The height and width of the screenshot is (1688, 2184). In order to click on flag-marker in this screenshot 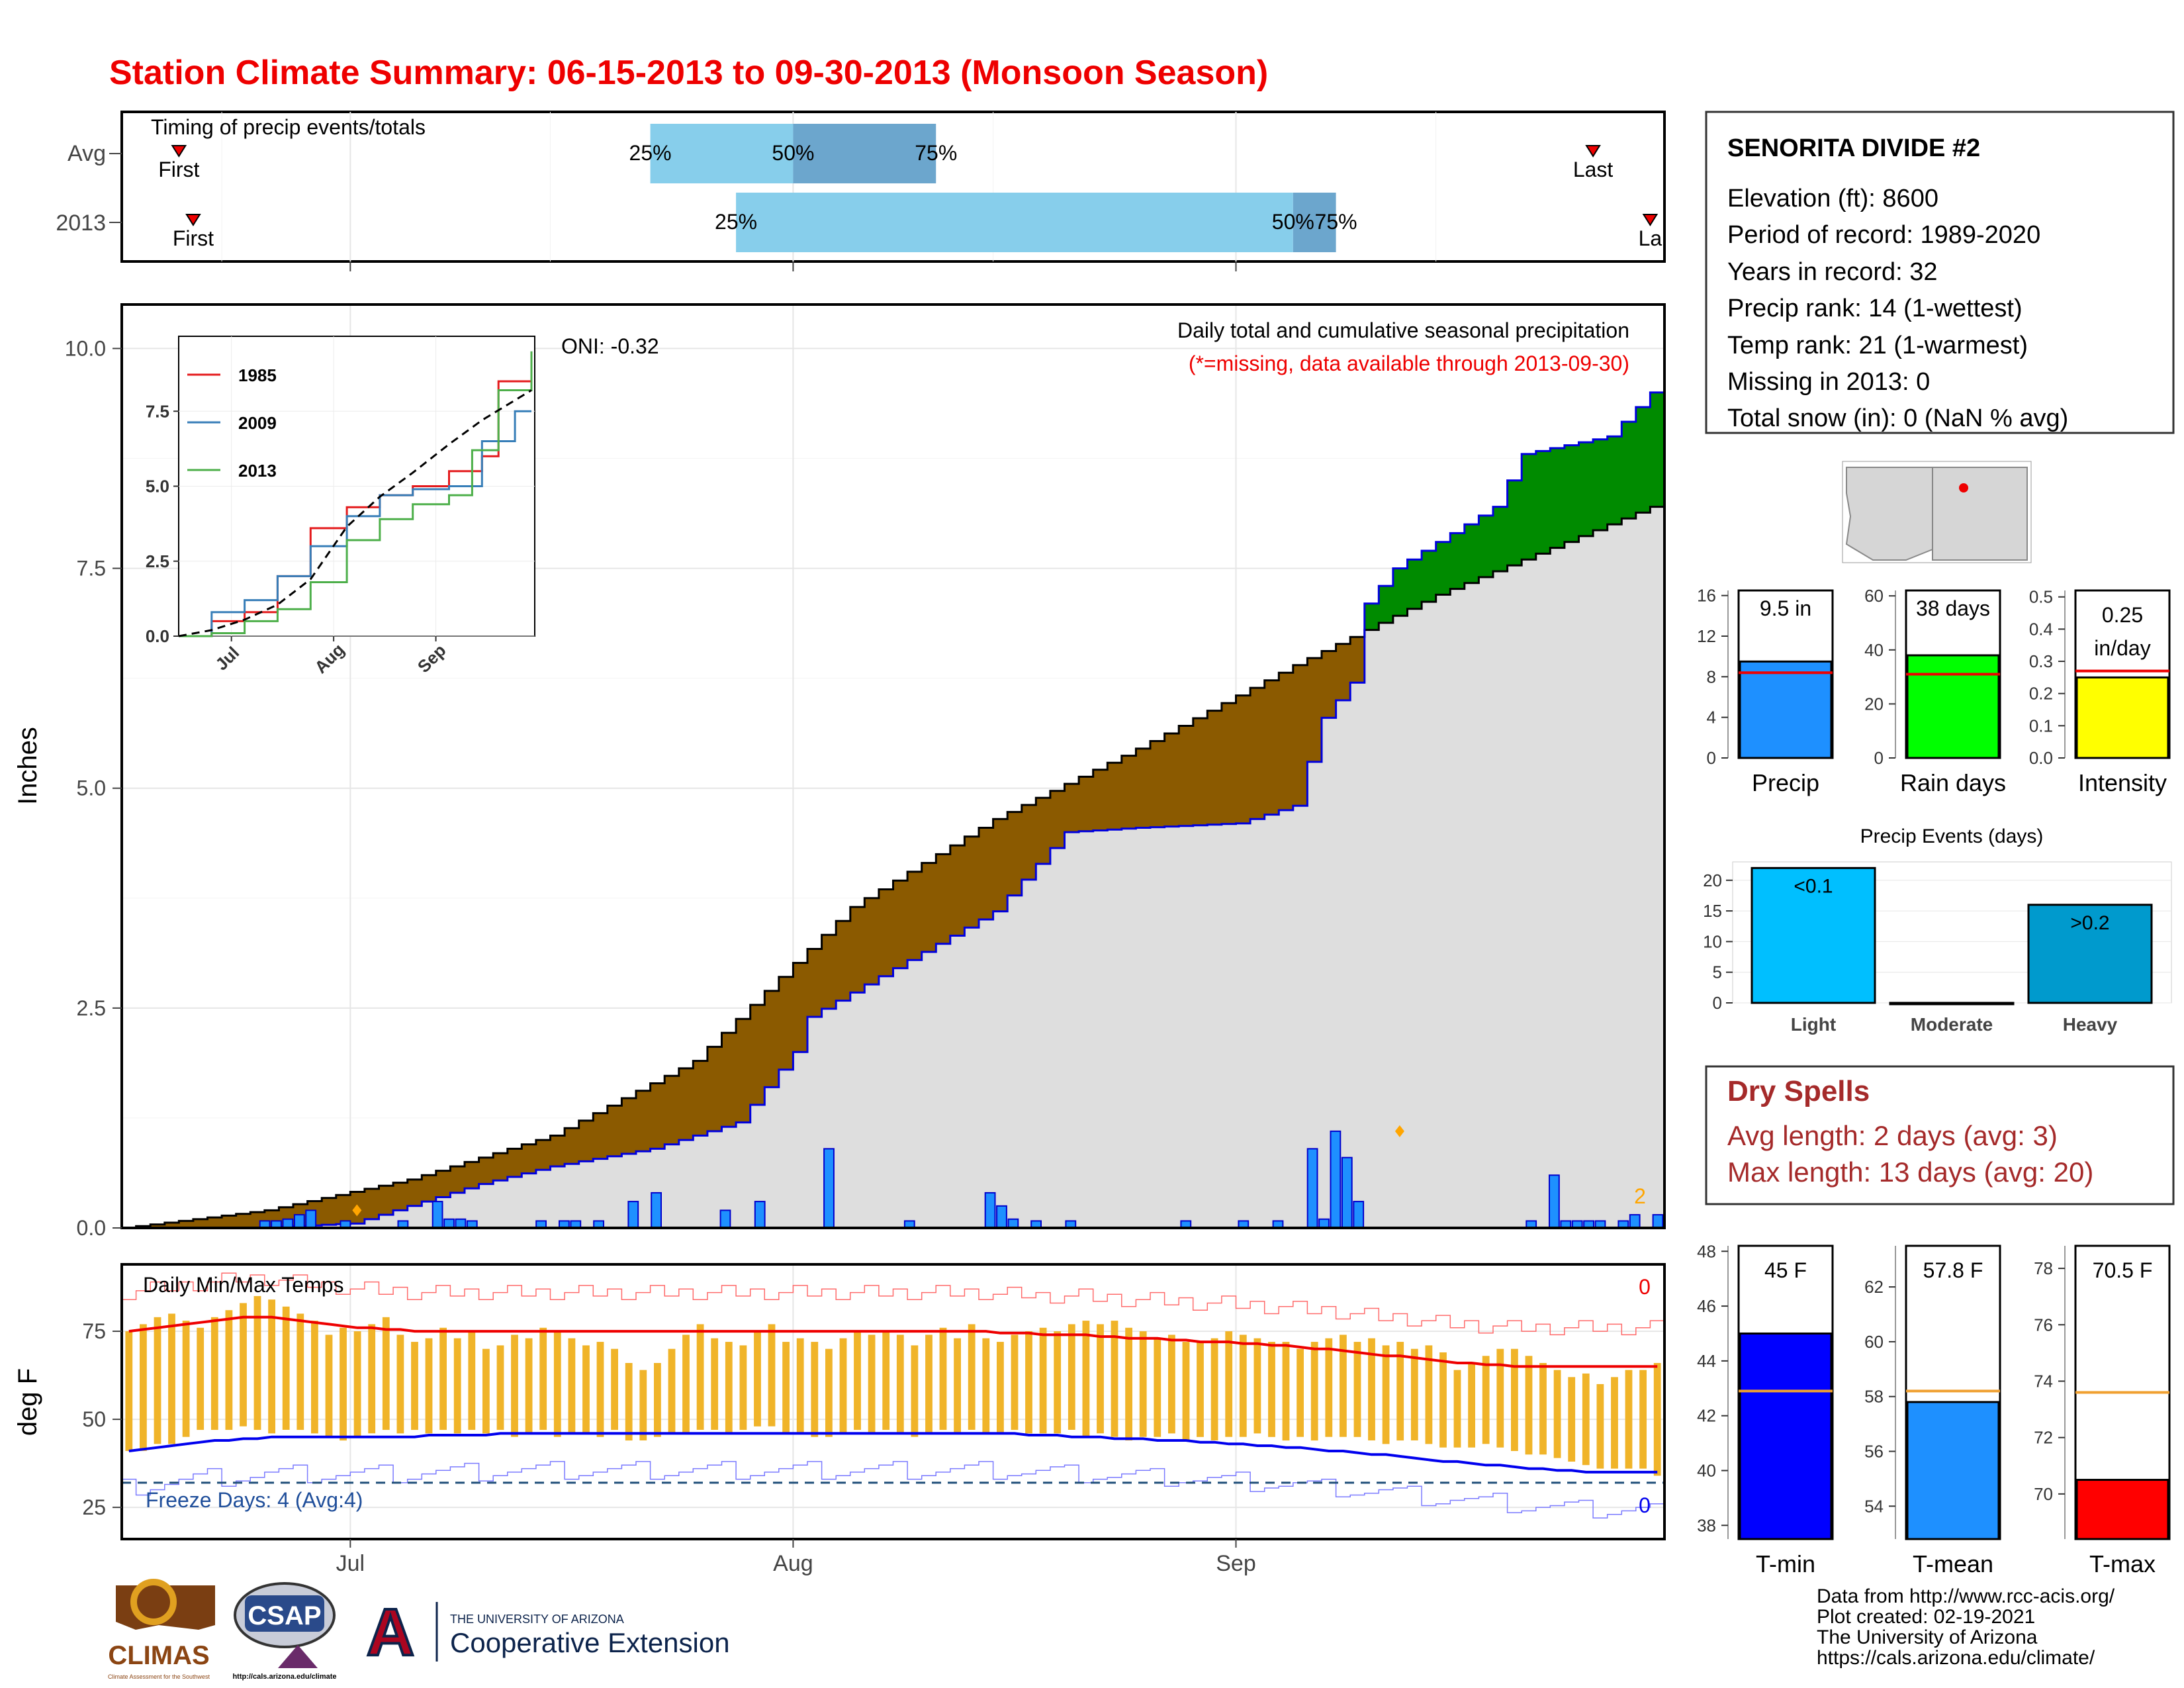, I will do `click(357, 1210)`.